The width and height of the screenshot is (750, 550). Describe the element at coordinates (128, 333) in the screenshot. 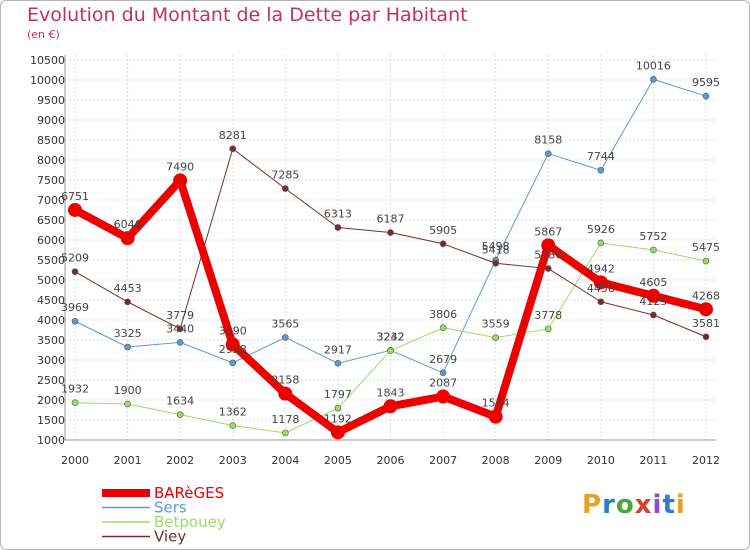

I see `data-label: 3325` at that location.